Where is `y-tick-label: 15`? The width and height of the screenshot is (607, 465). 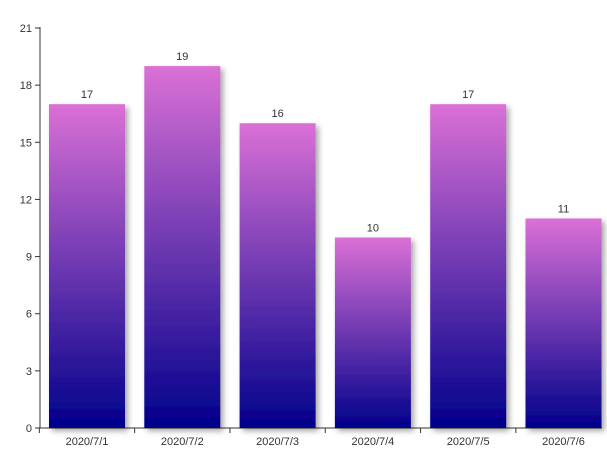
y-tick-label: 15 is located at coordinates (26, 143).